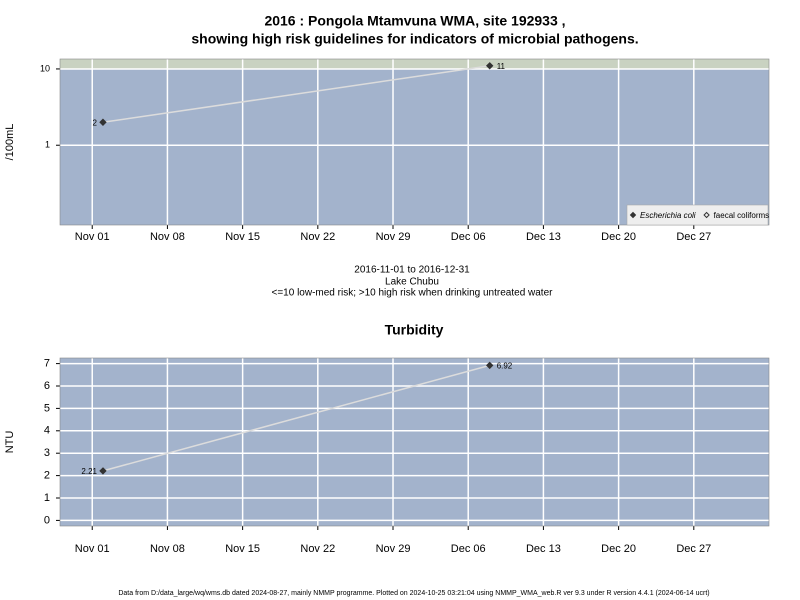 This screenshot has height=600, width=800. What do you see at coordinates (668, 215) in the screenshot?
I see `legend-label: Escherichia coli` at bounding box center [668, 215].